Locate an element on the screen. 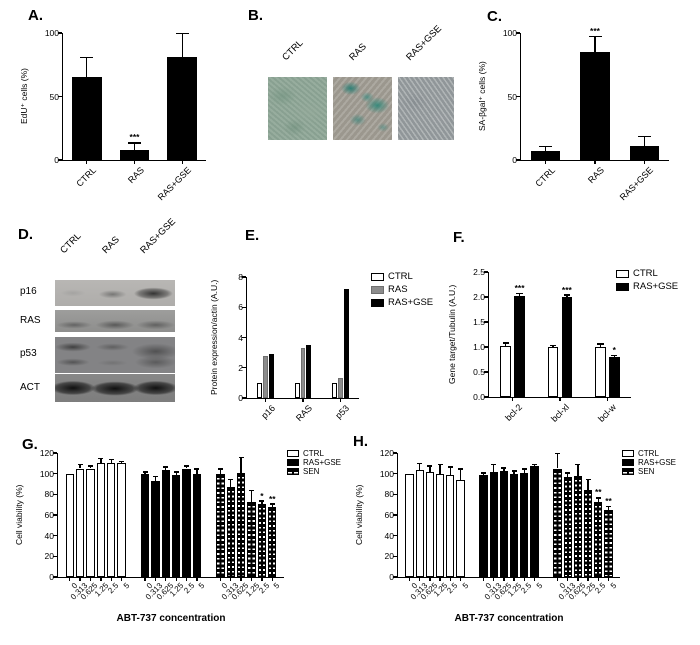  y-tick-label: 1.0 is located at coordinates (479, 347).